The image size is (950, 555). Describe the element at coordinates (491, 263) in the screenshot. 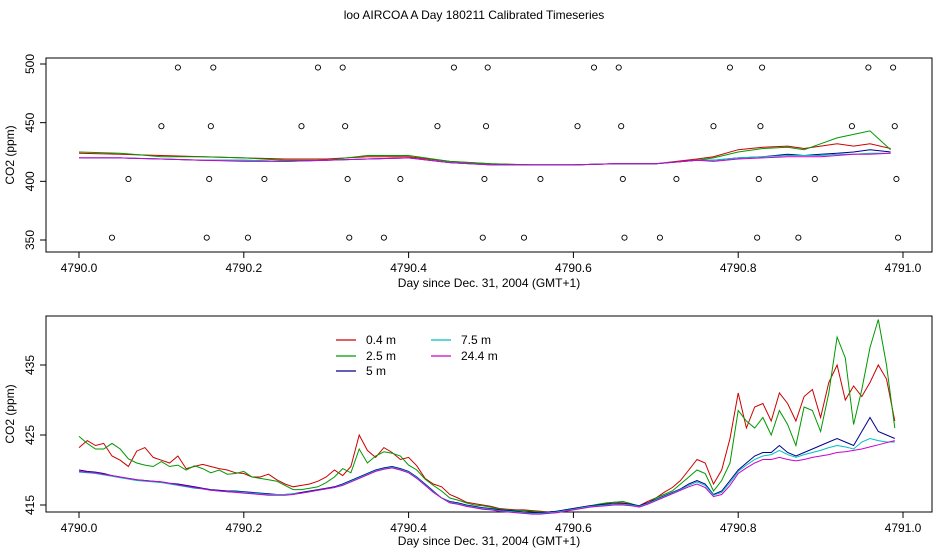

I see `top-x-ticks: 4790.0 4790.2 4790.4 4790.6 4790.8 4791.0` at that location.